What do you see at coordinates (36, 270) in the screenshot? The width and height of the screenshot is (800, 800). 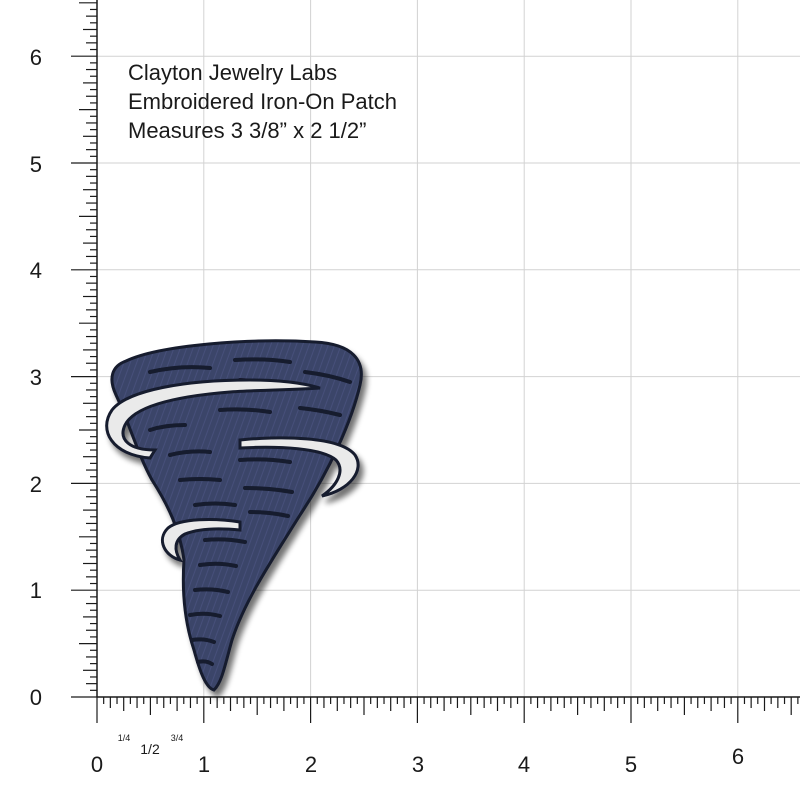 I see `vertical-label-4: 4` at bounding box center [36, 270].